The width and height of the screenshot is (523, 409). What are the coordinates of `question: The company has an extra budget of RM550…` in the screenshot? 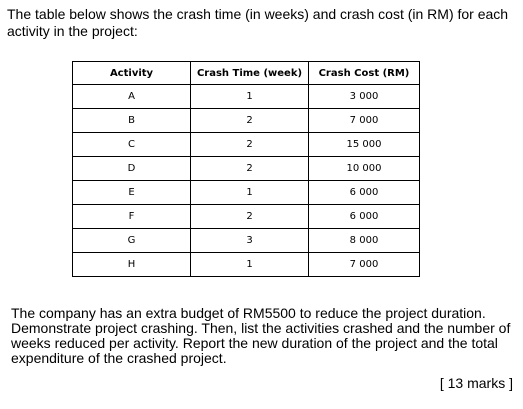 It's located at (261, 335).